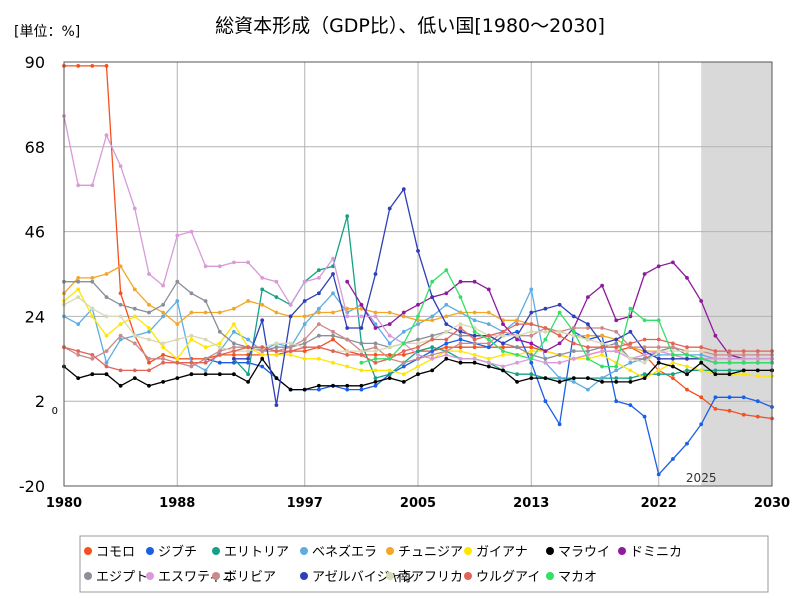 This screenshot has height=605, width=800. Describe the element at coordinates (430, 577) in the screenshot. I see `legend-label: 南アフリカ` at that location.